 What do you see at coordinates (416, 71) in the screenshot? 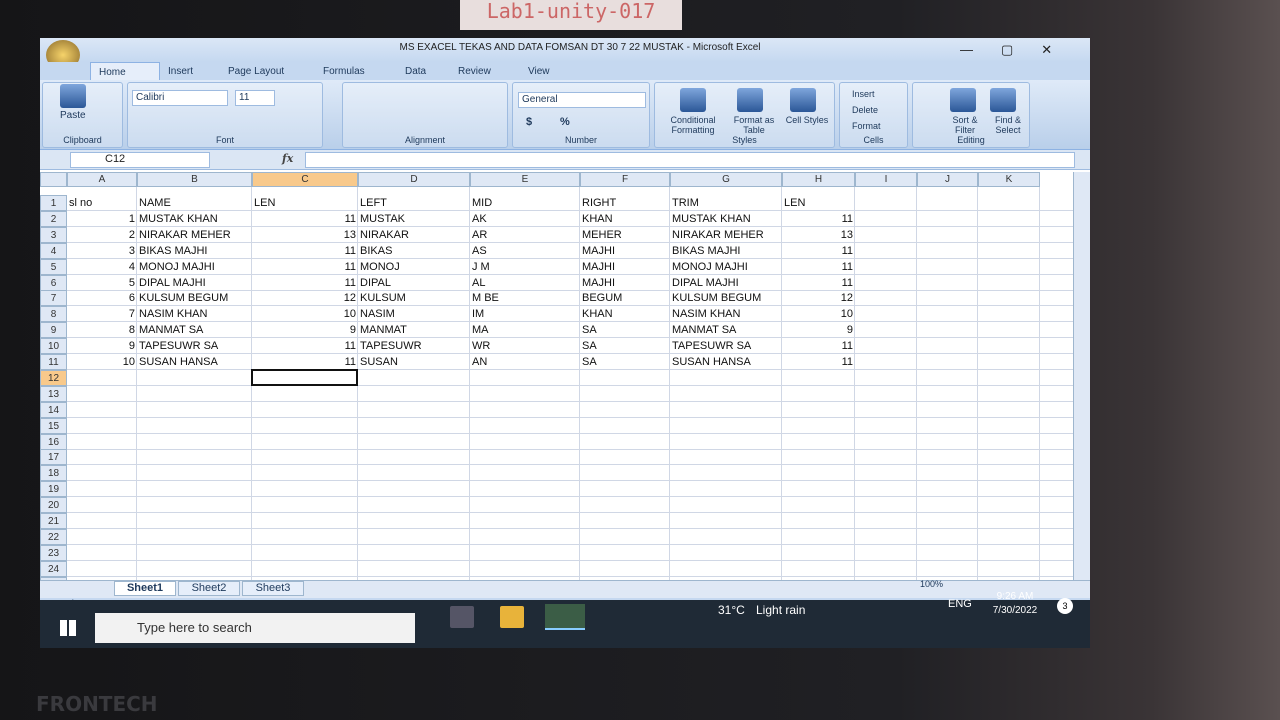
I see `ribbon-tab: Data` at bounding box center [416, 71].